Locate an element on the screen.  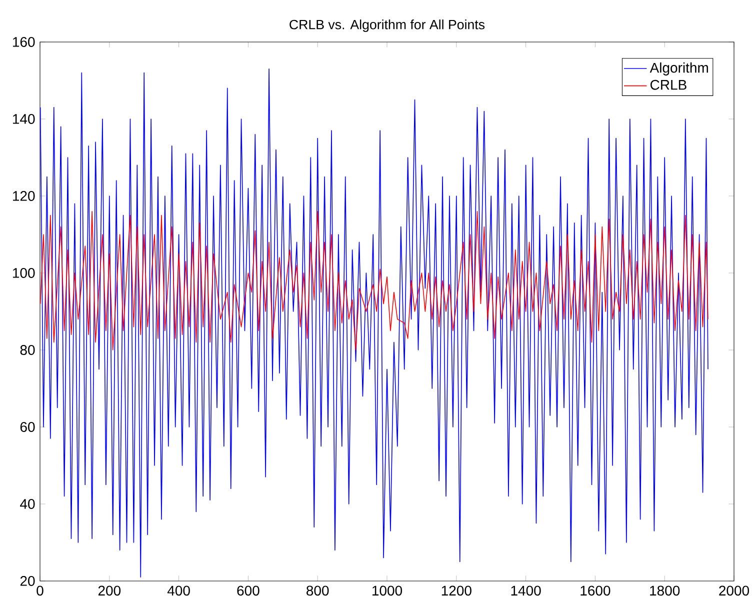
y-tick-label: 140 is located at coordinates (24, 119).